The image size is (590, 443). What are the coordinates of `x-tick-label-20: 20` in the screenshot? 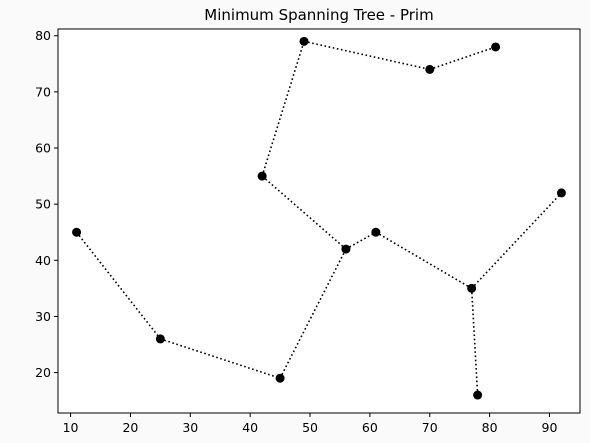 It's located at (130, 427).